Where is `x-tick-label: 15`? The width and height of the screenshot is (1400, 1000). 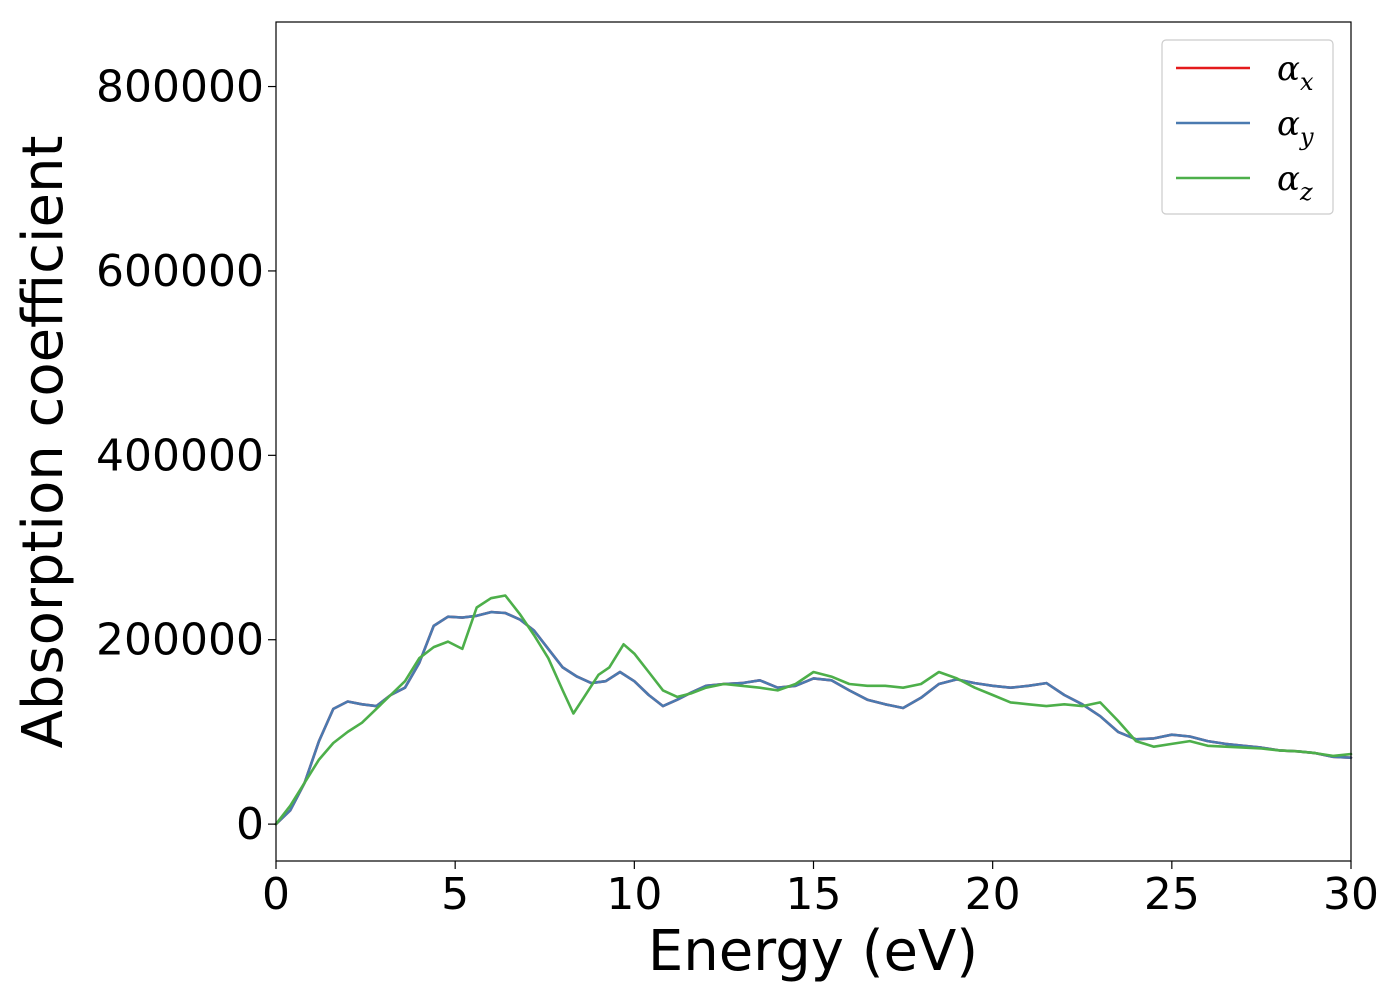
x-tick-label: 15 is located at coordinates (814, 894).